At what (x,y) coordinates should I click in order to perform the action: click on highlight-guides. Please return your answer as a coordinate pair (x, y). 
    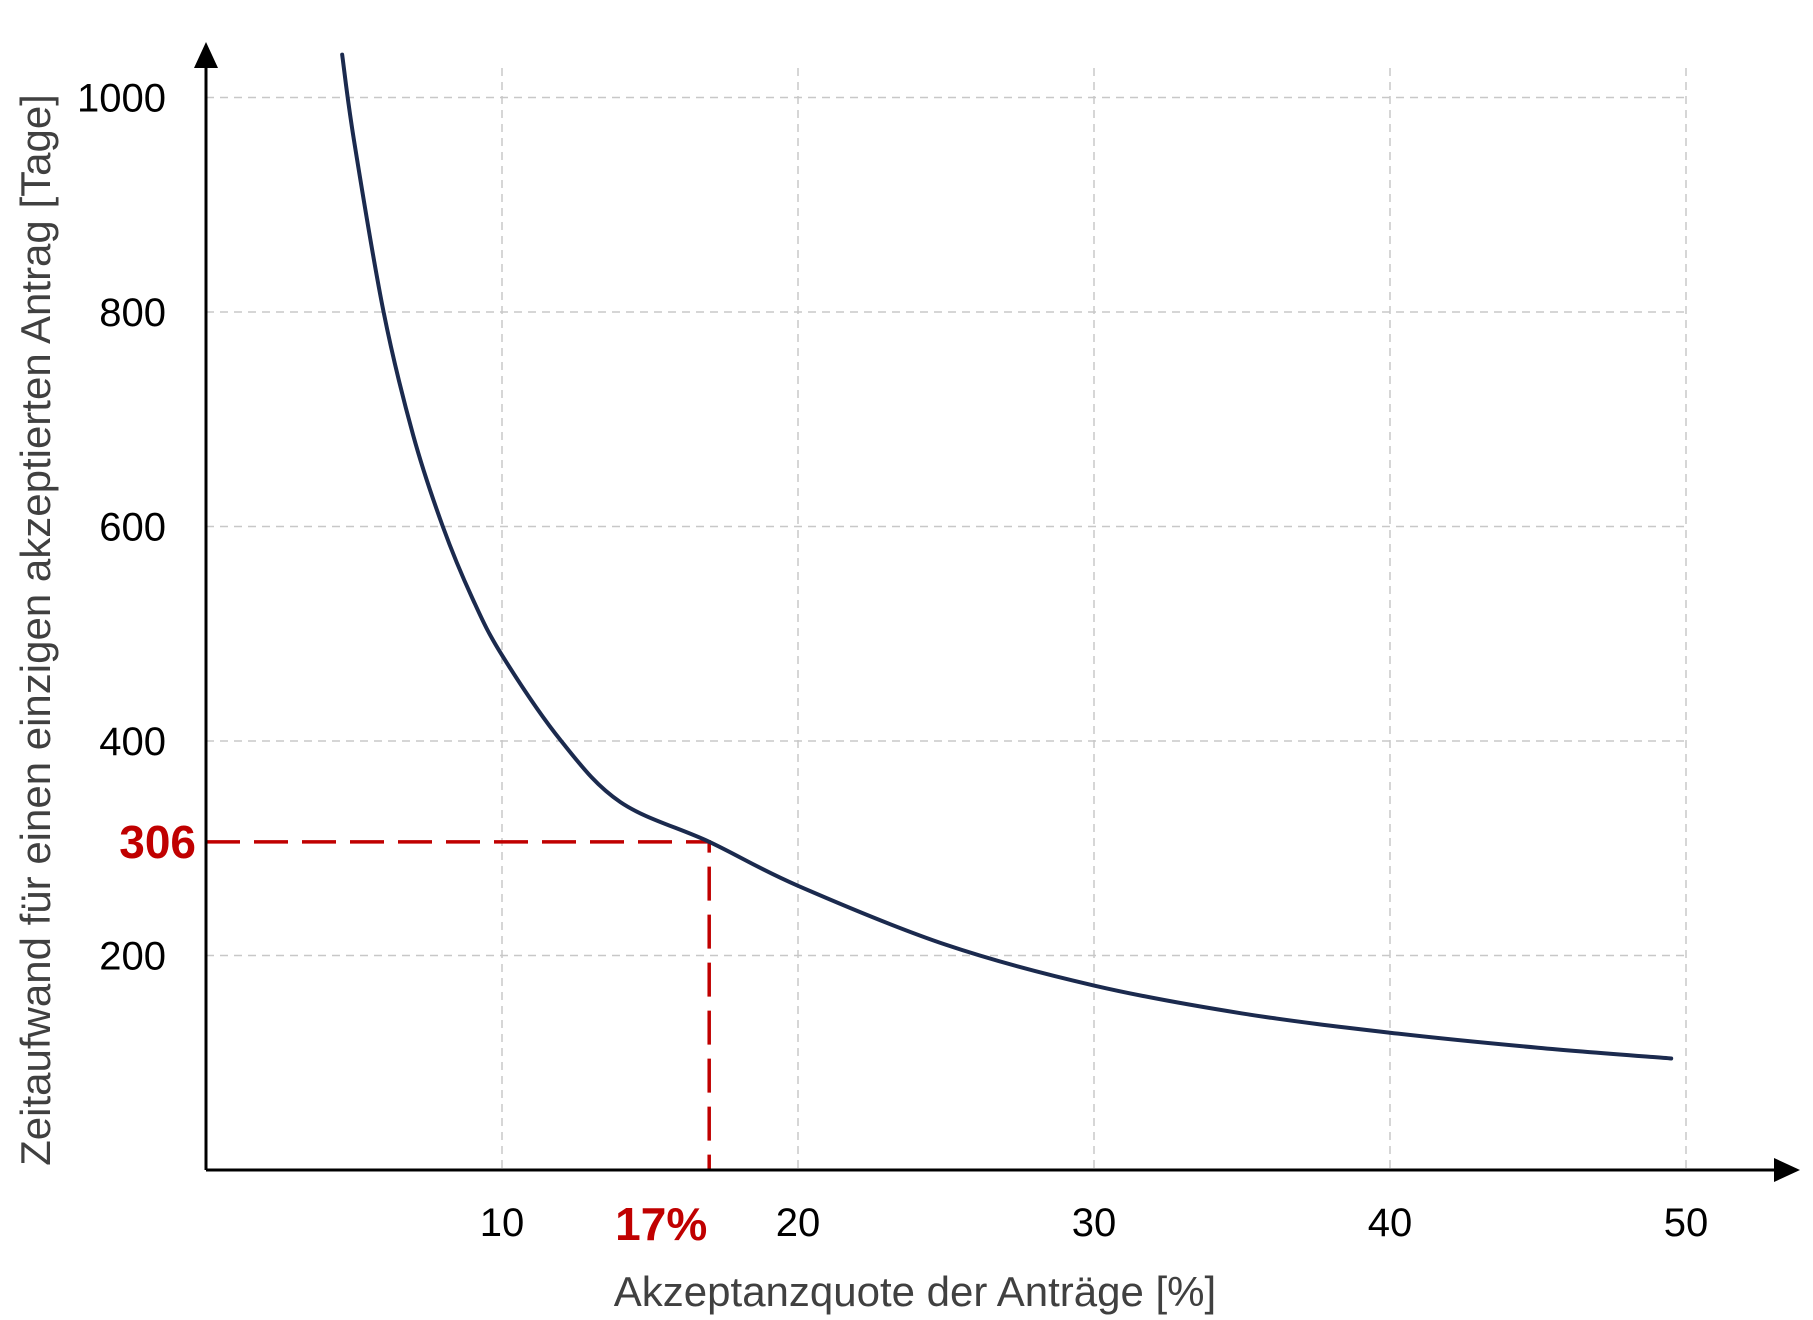
    Looking at the image, I should click on (458, 1005).